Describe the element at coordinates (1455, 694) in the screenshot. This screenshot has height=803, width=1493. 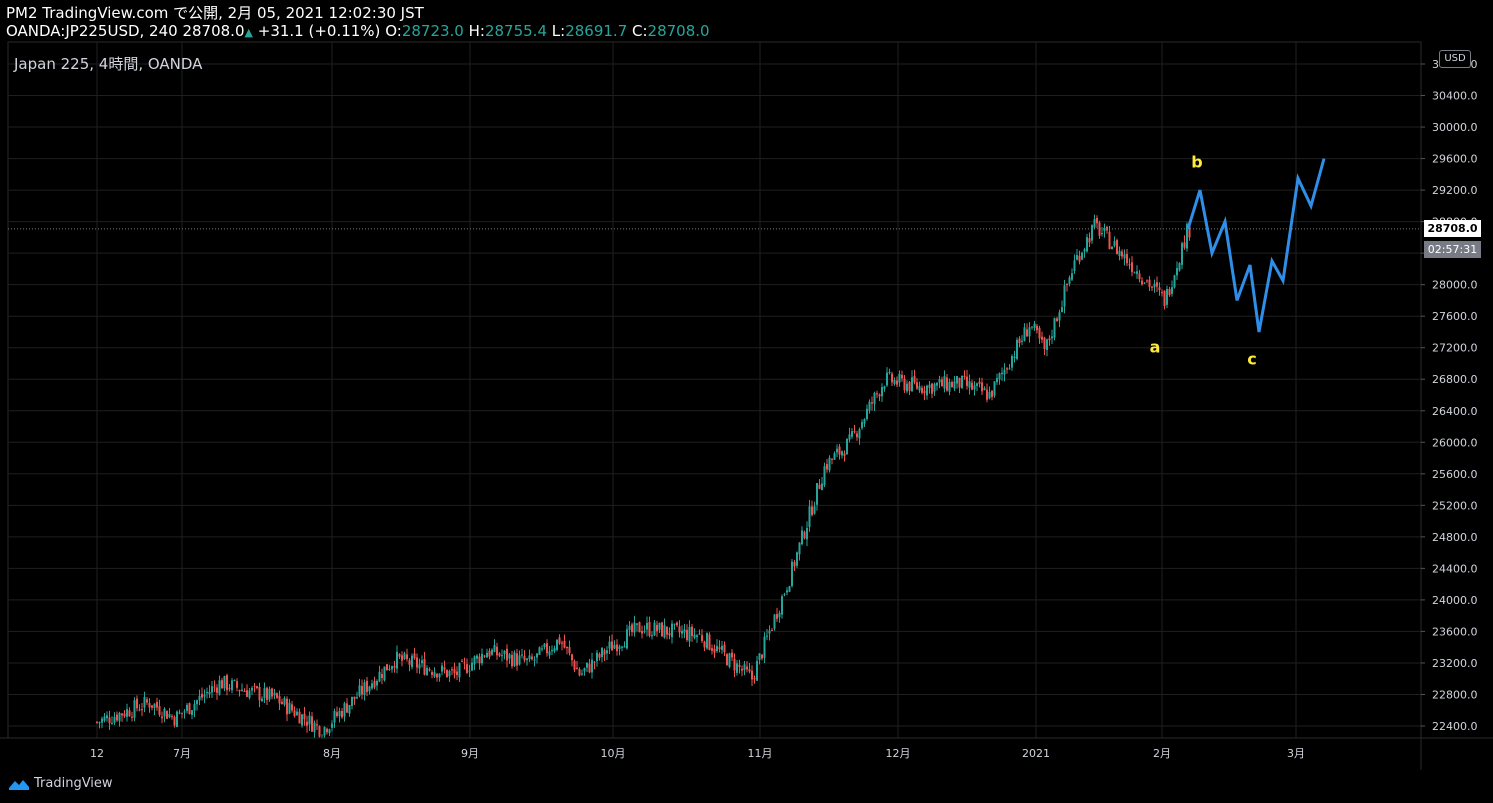
I see `price-tick-label: 22800.0` at that location.